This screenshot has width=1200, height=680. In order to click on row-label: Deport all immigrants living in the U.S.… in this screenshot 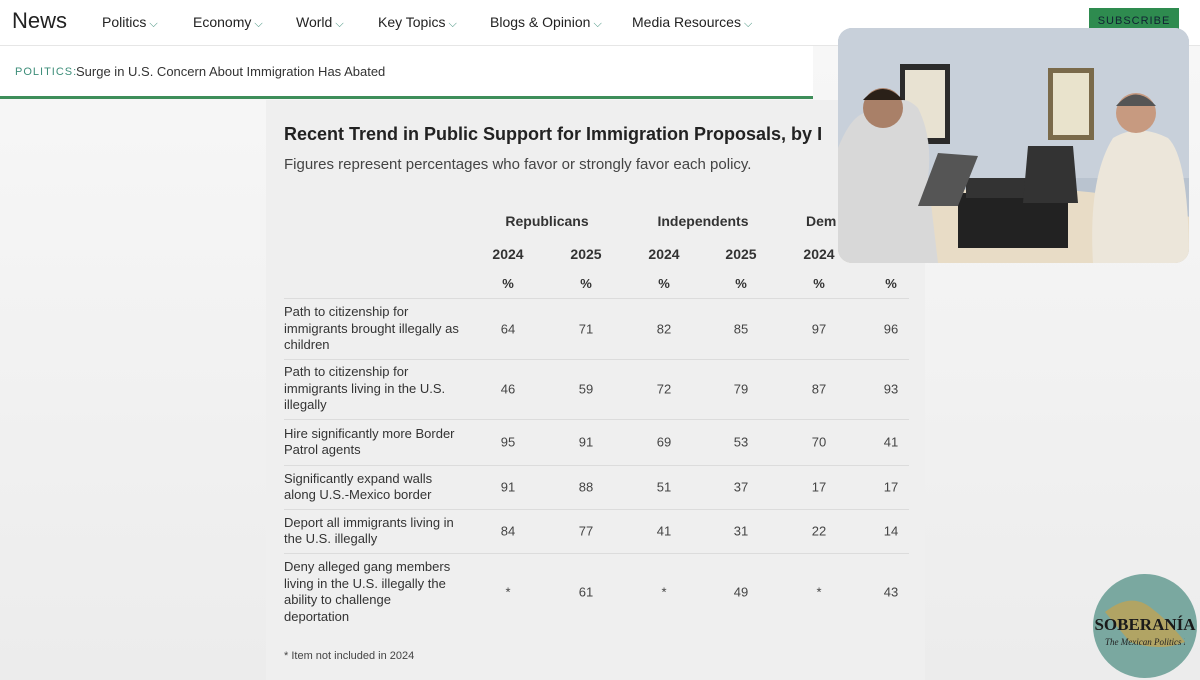, I will do `click(369, 530)`.